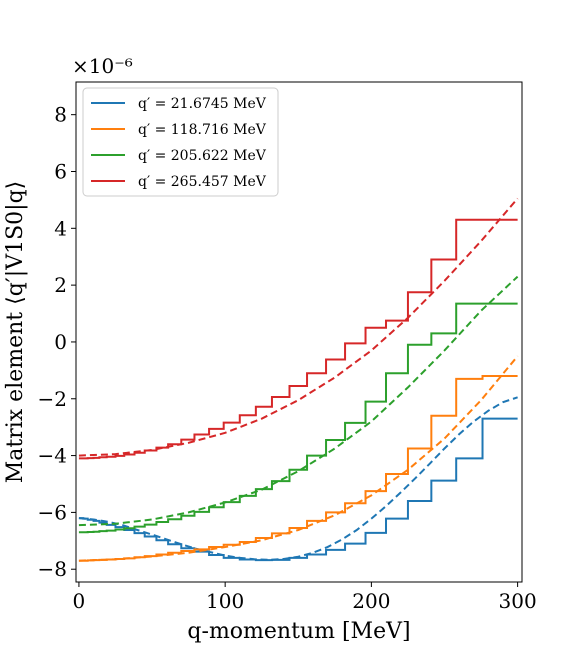 The height and width of the screenshot is (654, 581). What do you see at coordinates (202, 130) in the screenshot?
I see `legend-label: q′ = 118.716 MeV` at bounding box center [202, 130].